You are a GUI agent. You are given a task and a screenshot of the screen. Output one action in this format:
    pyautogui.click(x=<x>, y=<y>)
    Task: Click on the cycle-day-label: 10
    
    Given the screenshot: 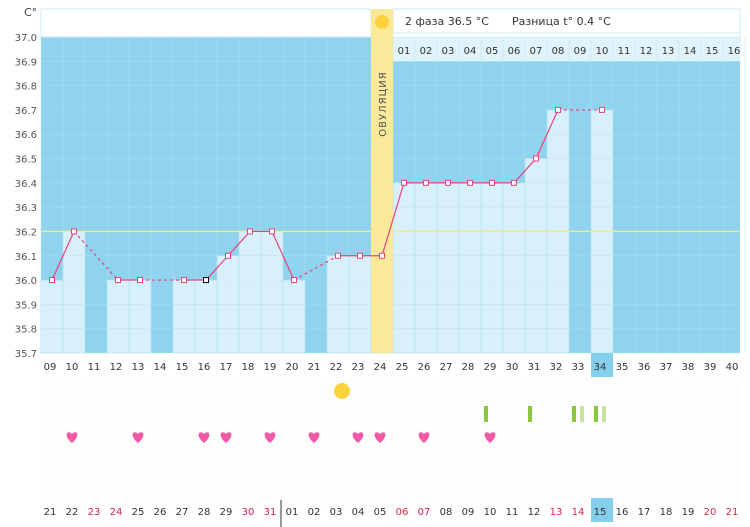 What is the action you would take?
    pyautogui.click(x=72, y=367)
    